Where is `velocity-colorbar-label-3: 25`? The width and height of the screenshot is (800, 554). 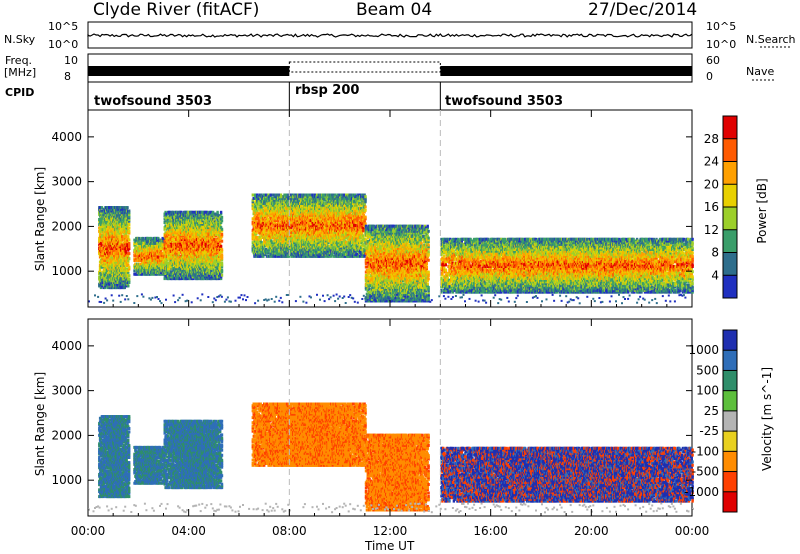
velocity-colorbar-label-3: 25 is located at coordinates (711, 411).